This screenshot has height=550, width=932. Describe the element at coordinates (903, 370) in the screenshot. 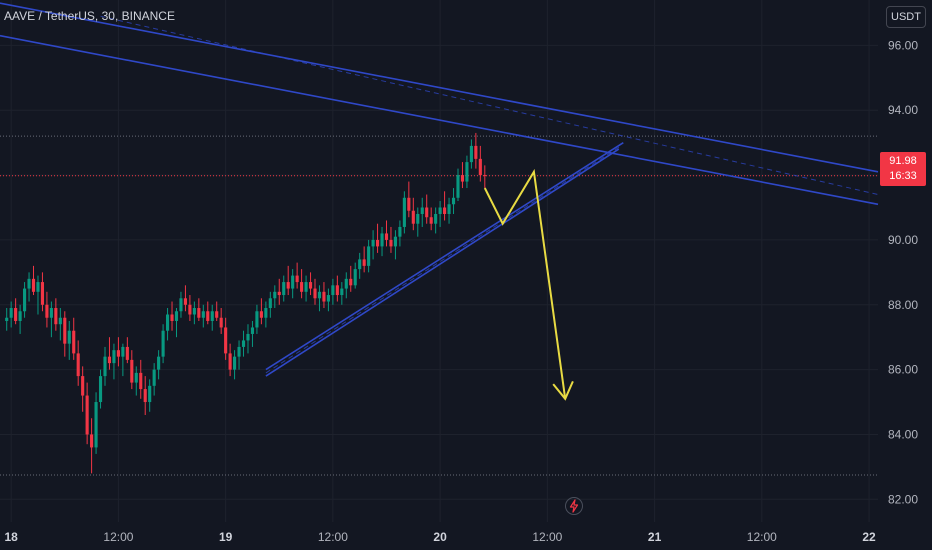

I see `price-tick-label: 86.00` at that location.